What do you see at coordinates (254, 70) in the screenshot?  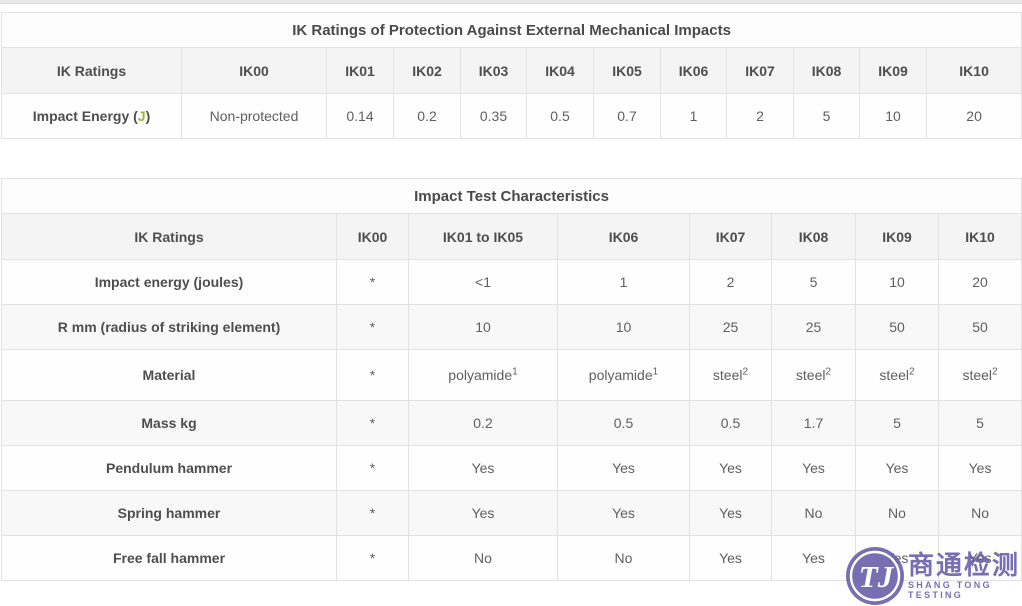 I see `table1-header-cell: IK00` at bounding box center [254, 70].